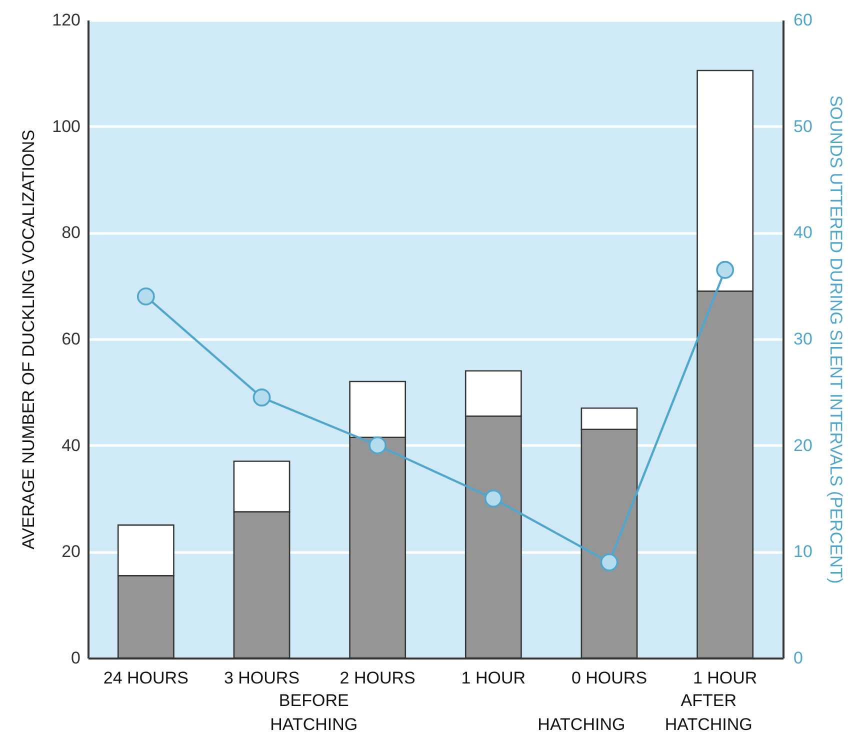 The height and width of the screenshot is (741, 857). I want to click on y-tick-label: 0, so click(75, 658).